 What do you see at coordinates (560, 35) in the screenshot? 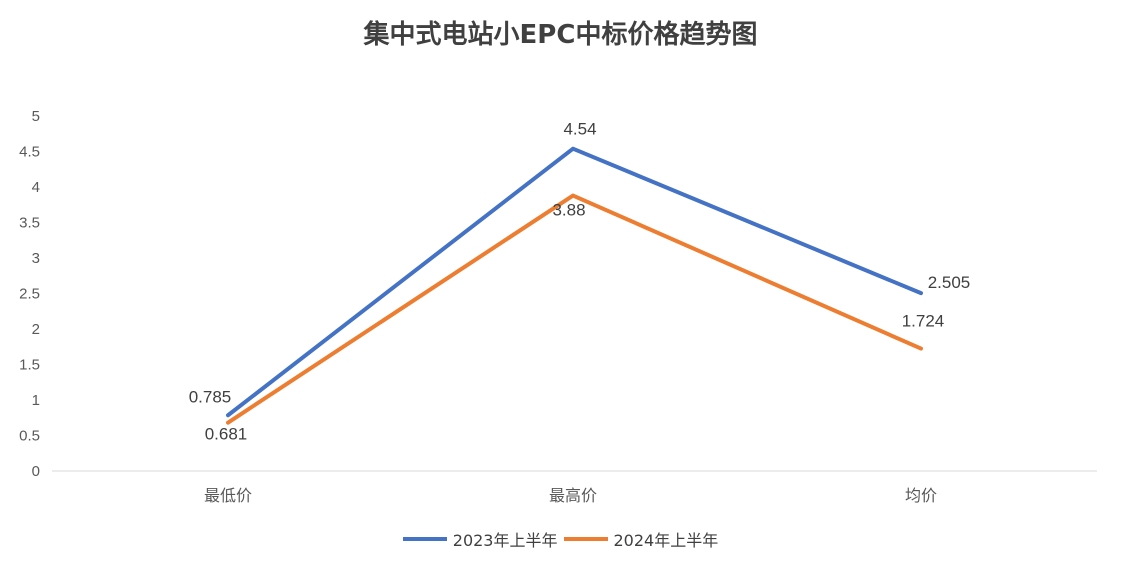
I see `chart-title: 集中式电站小EPC中标价格趋势图` at bounding box center [560, 35].